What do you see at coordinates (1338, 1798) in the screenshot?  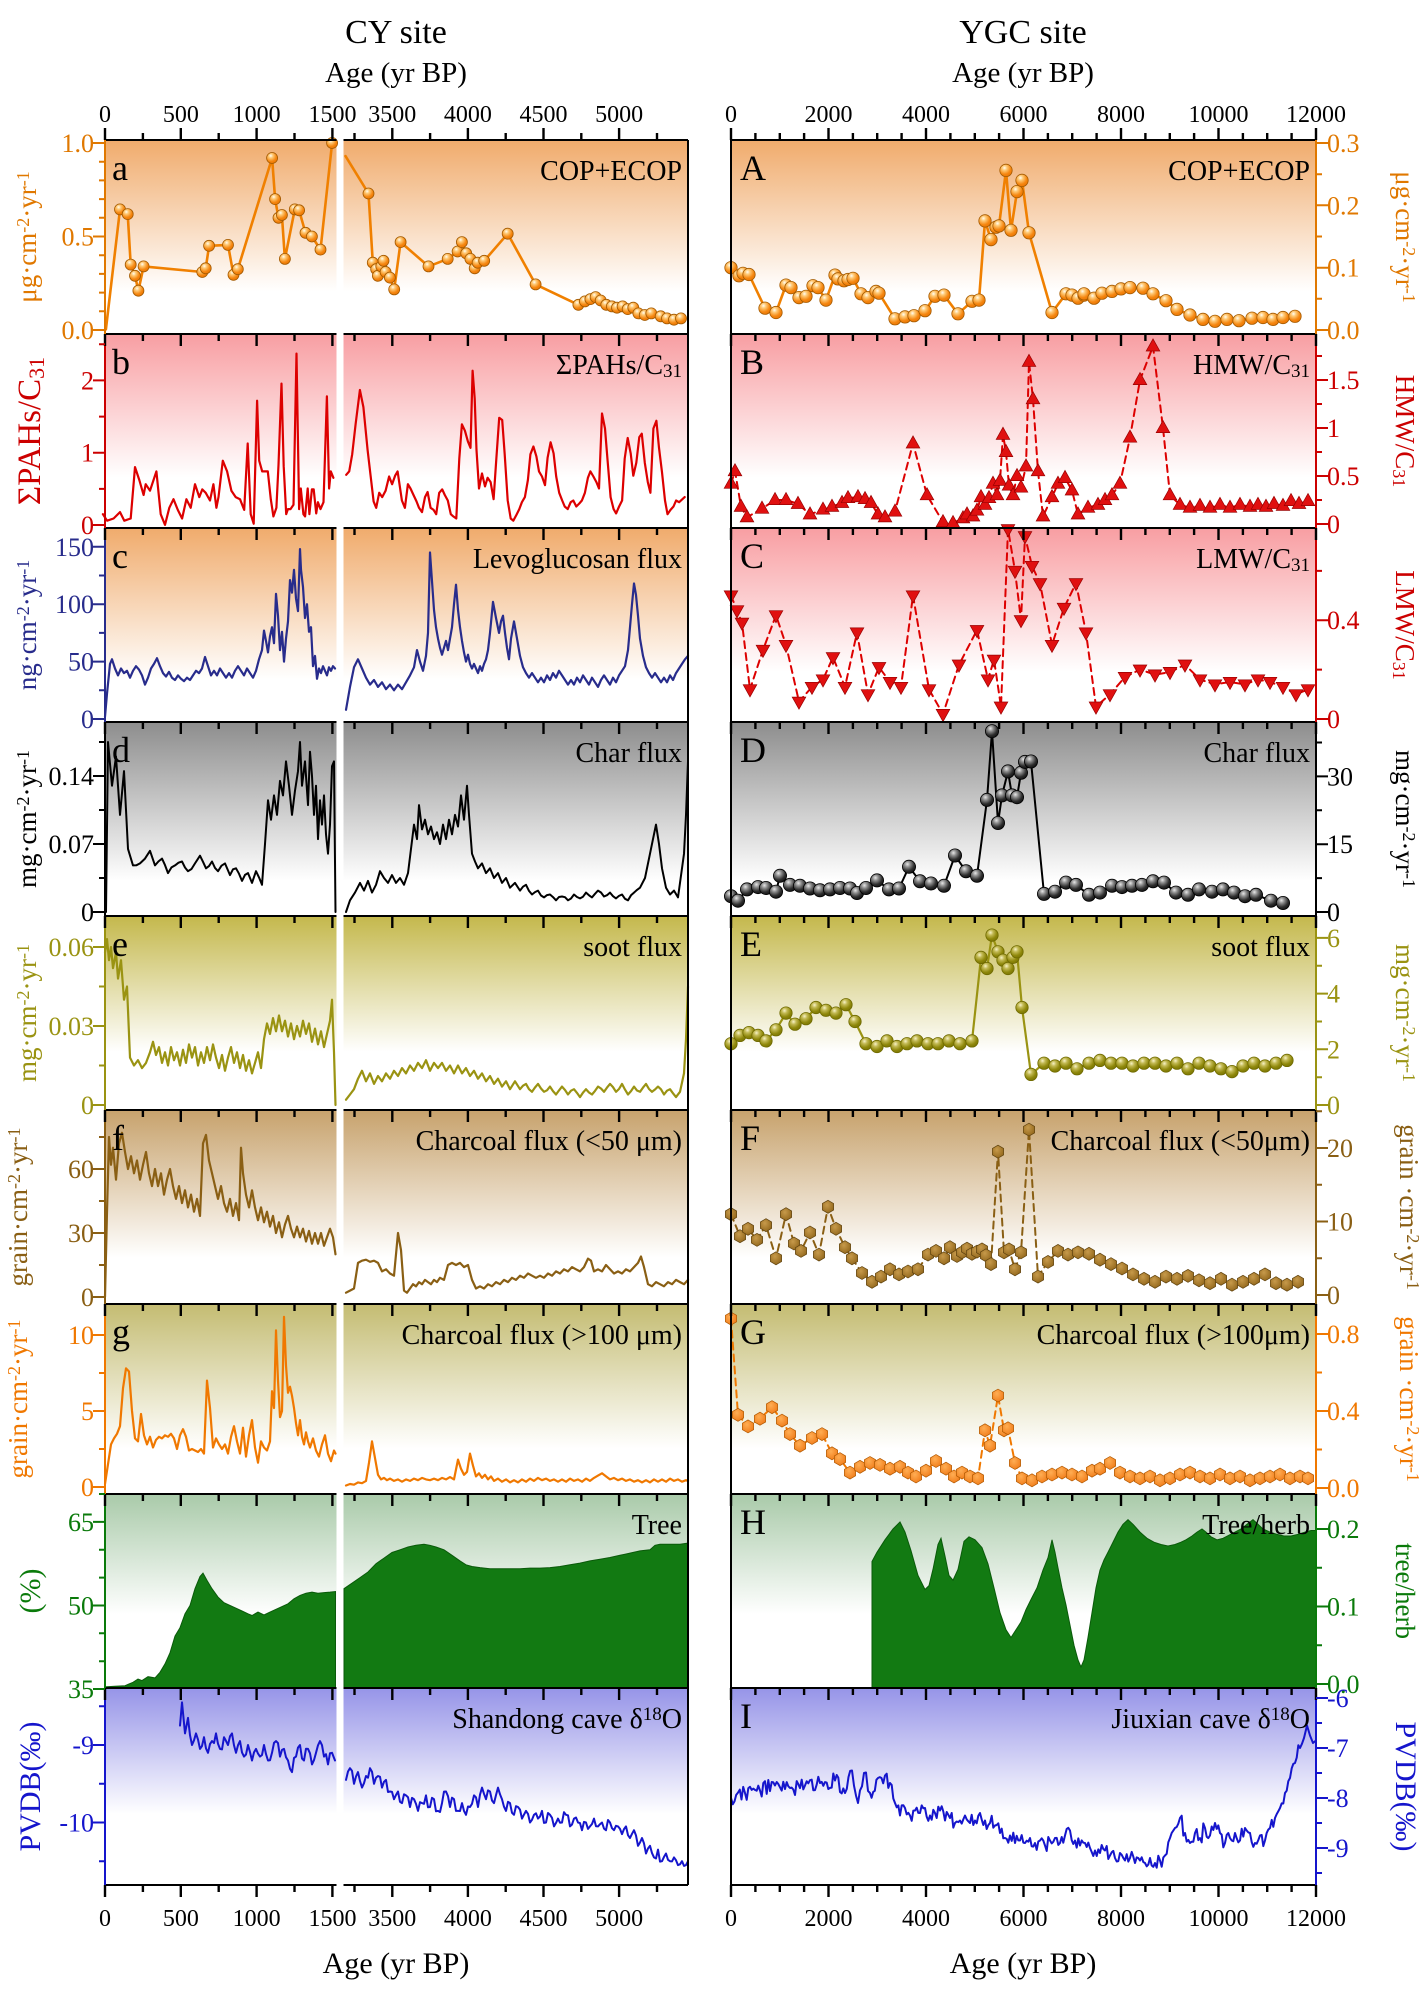 I see `svg-text: -8` at bounding box center [1338, 1798].